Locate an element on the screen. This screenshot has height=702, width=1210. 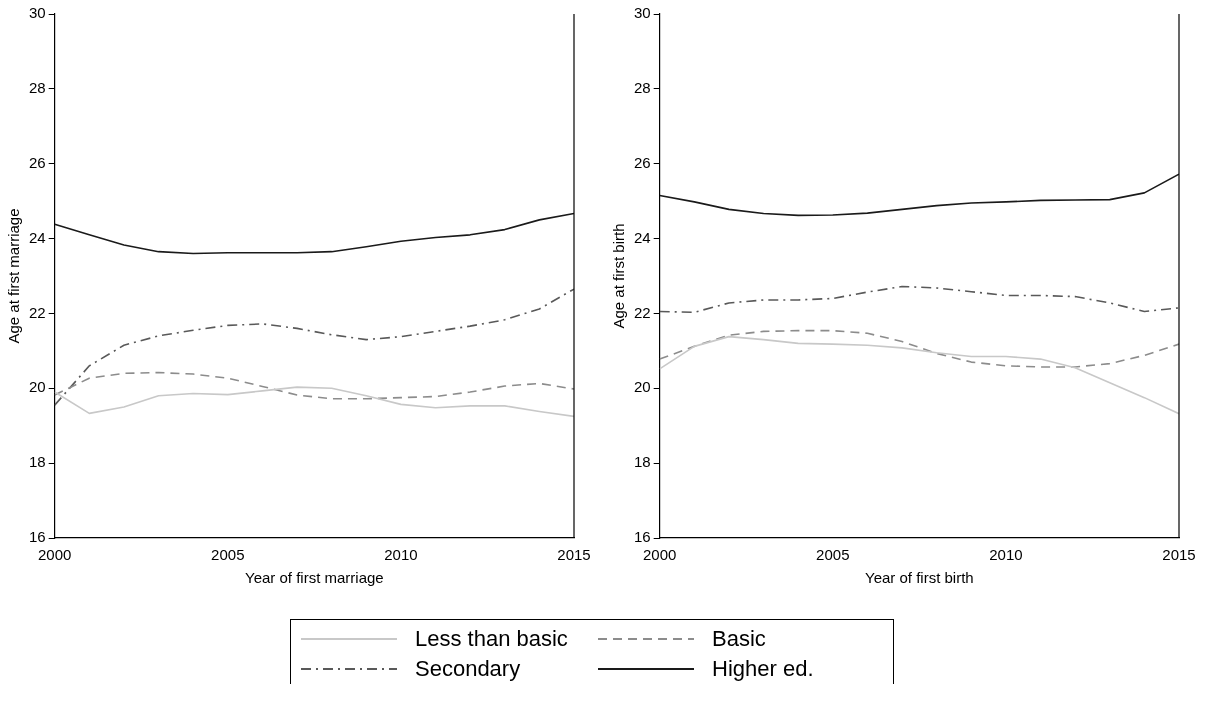
legend-label: Higher ed. is located at coordinates (763, 669).